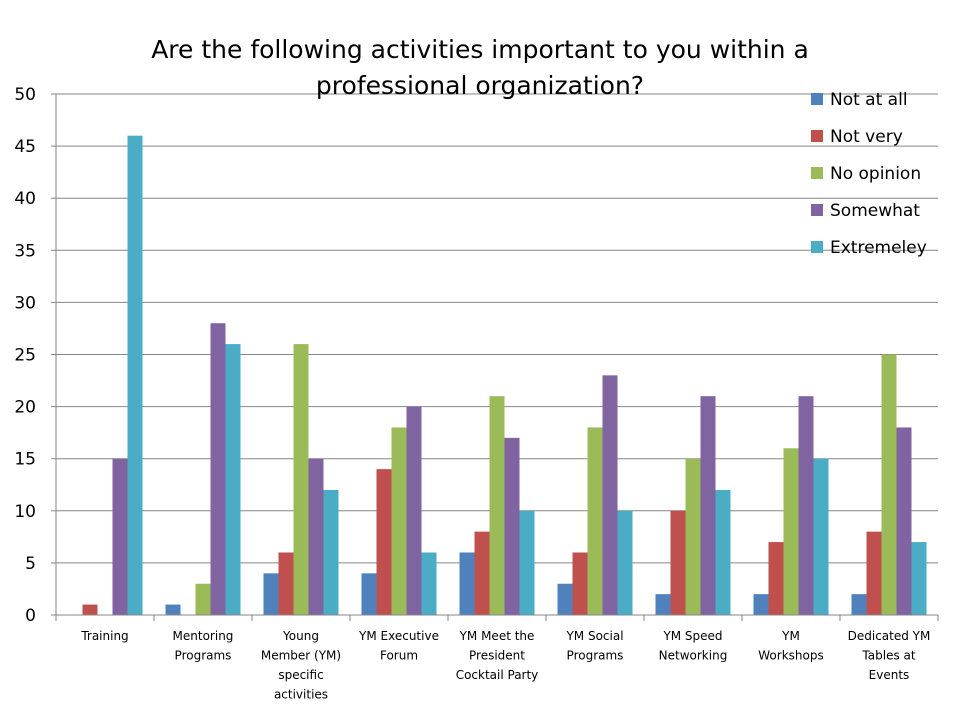  I want to click on y-axis-tick-labels: 0 5 10 15 20 25 30 35 40 45 50, so click(25, 355).